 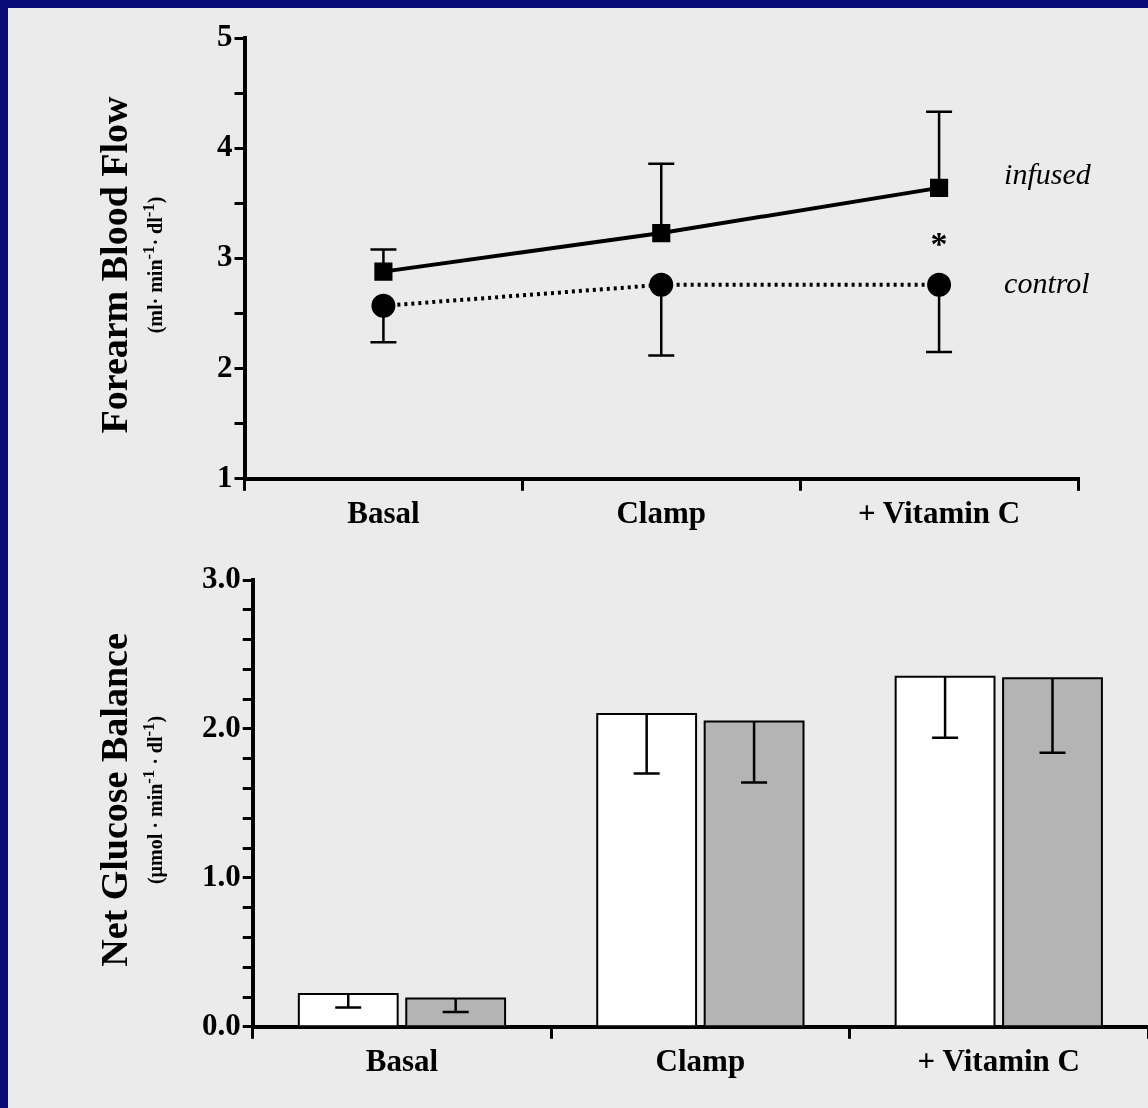 What do you see at coordinates (1047, 282) in the screenshot?
I see `series-label: control` at bounding box center [1047, 282].